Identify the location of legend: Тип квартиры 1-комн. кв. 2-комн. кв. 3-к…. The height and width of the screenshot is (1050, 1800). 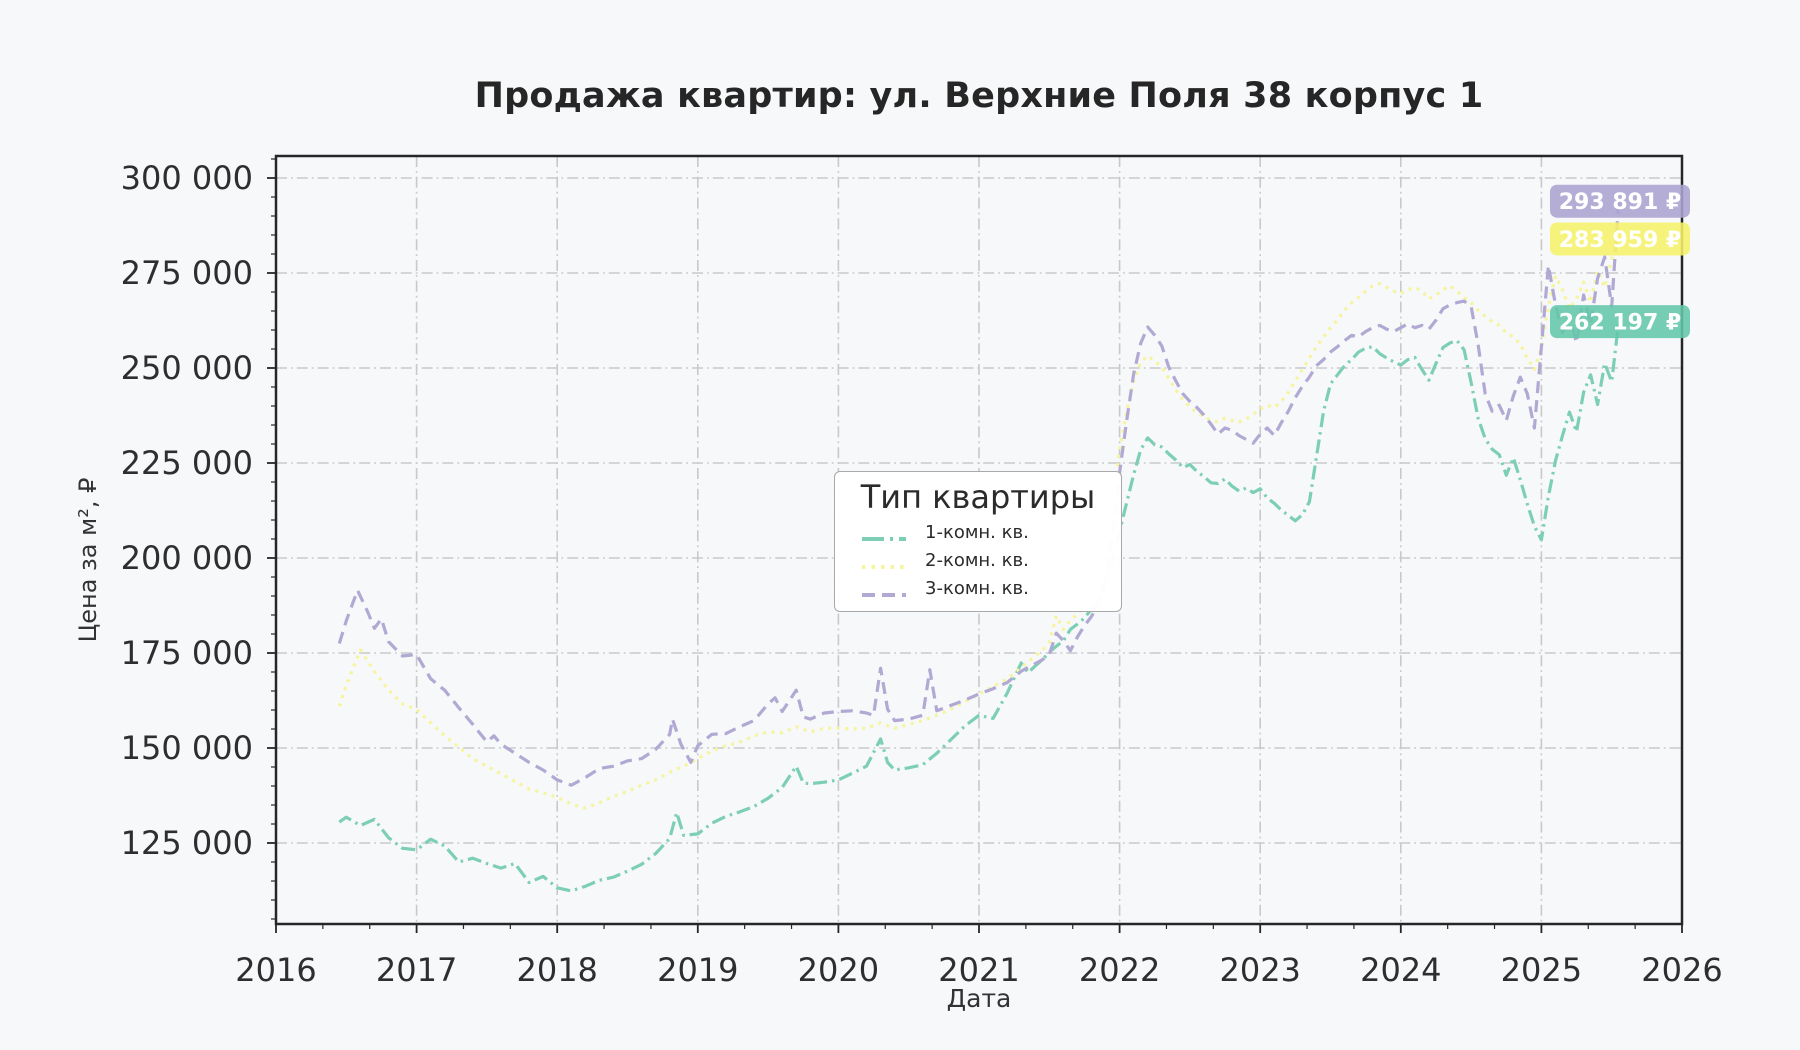
(978, 541).